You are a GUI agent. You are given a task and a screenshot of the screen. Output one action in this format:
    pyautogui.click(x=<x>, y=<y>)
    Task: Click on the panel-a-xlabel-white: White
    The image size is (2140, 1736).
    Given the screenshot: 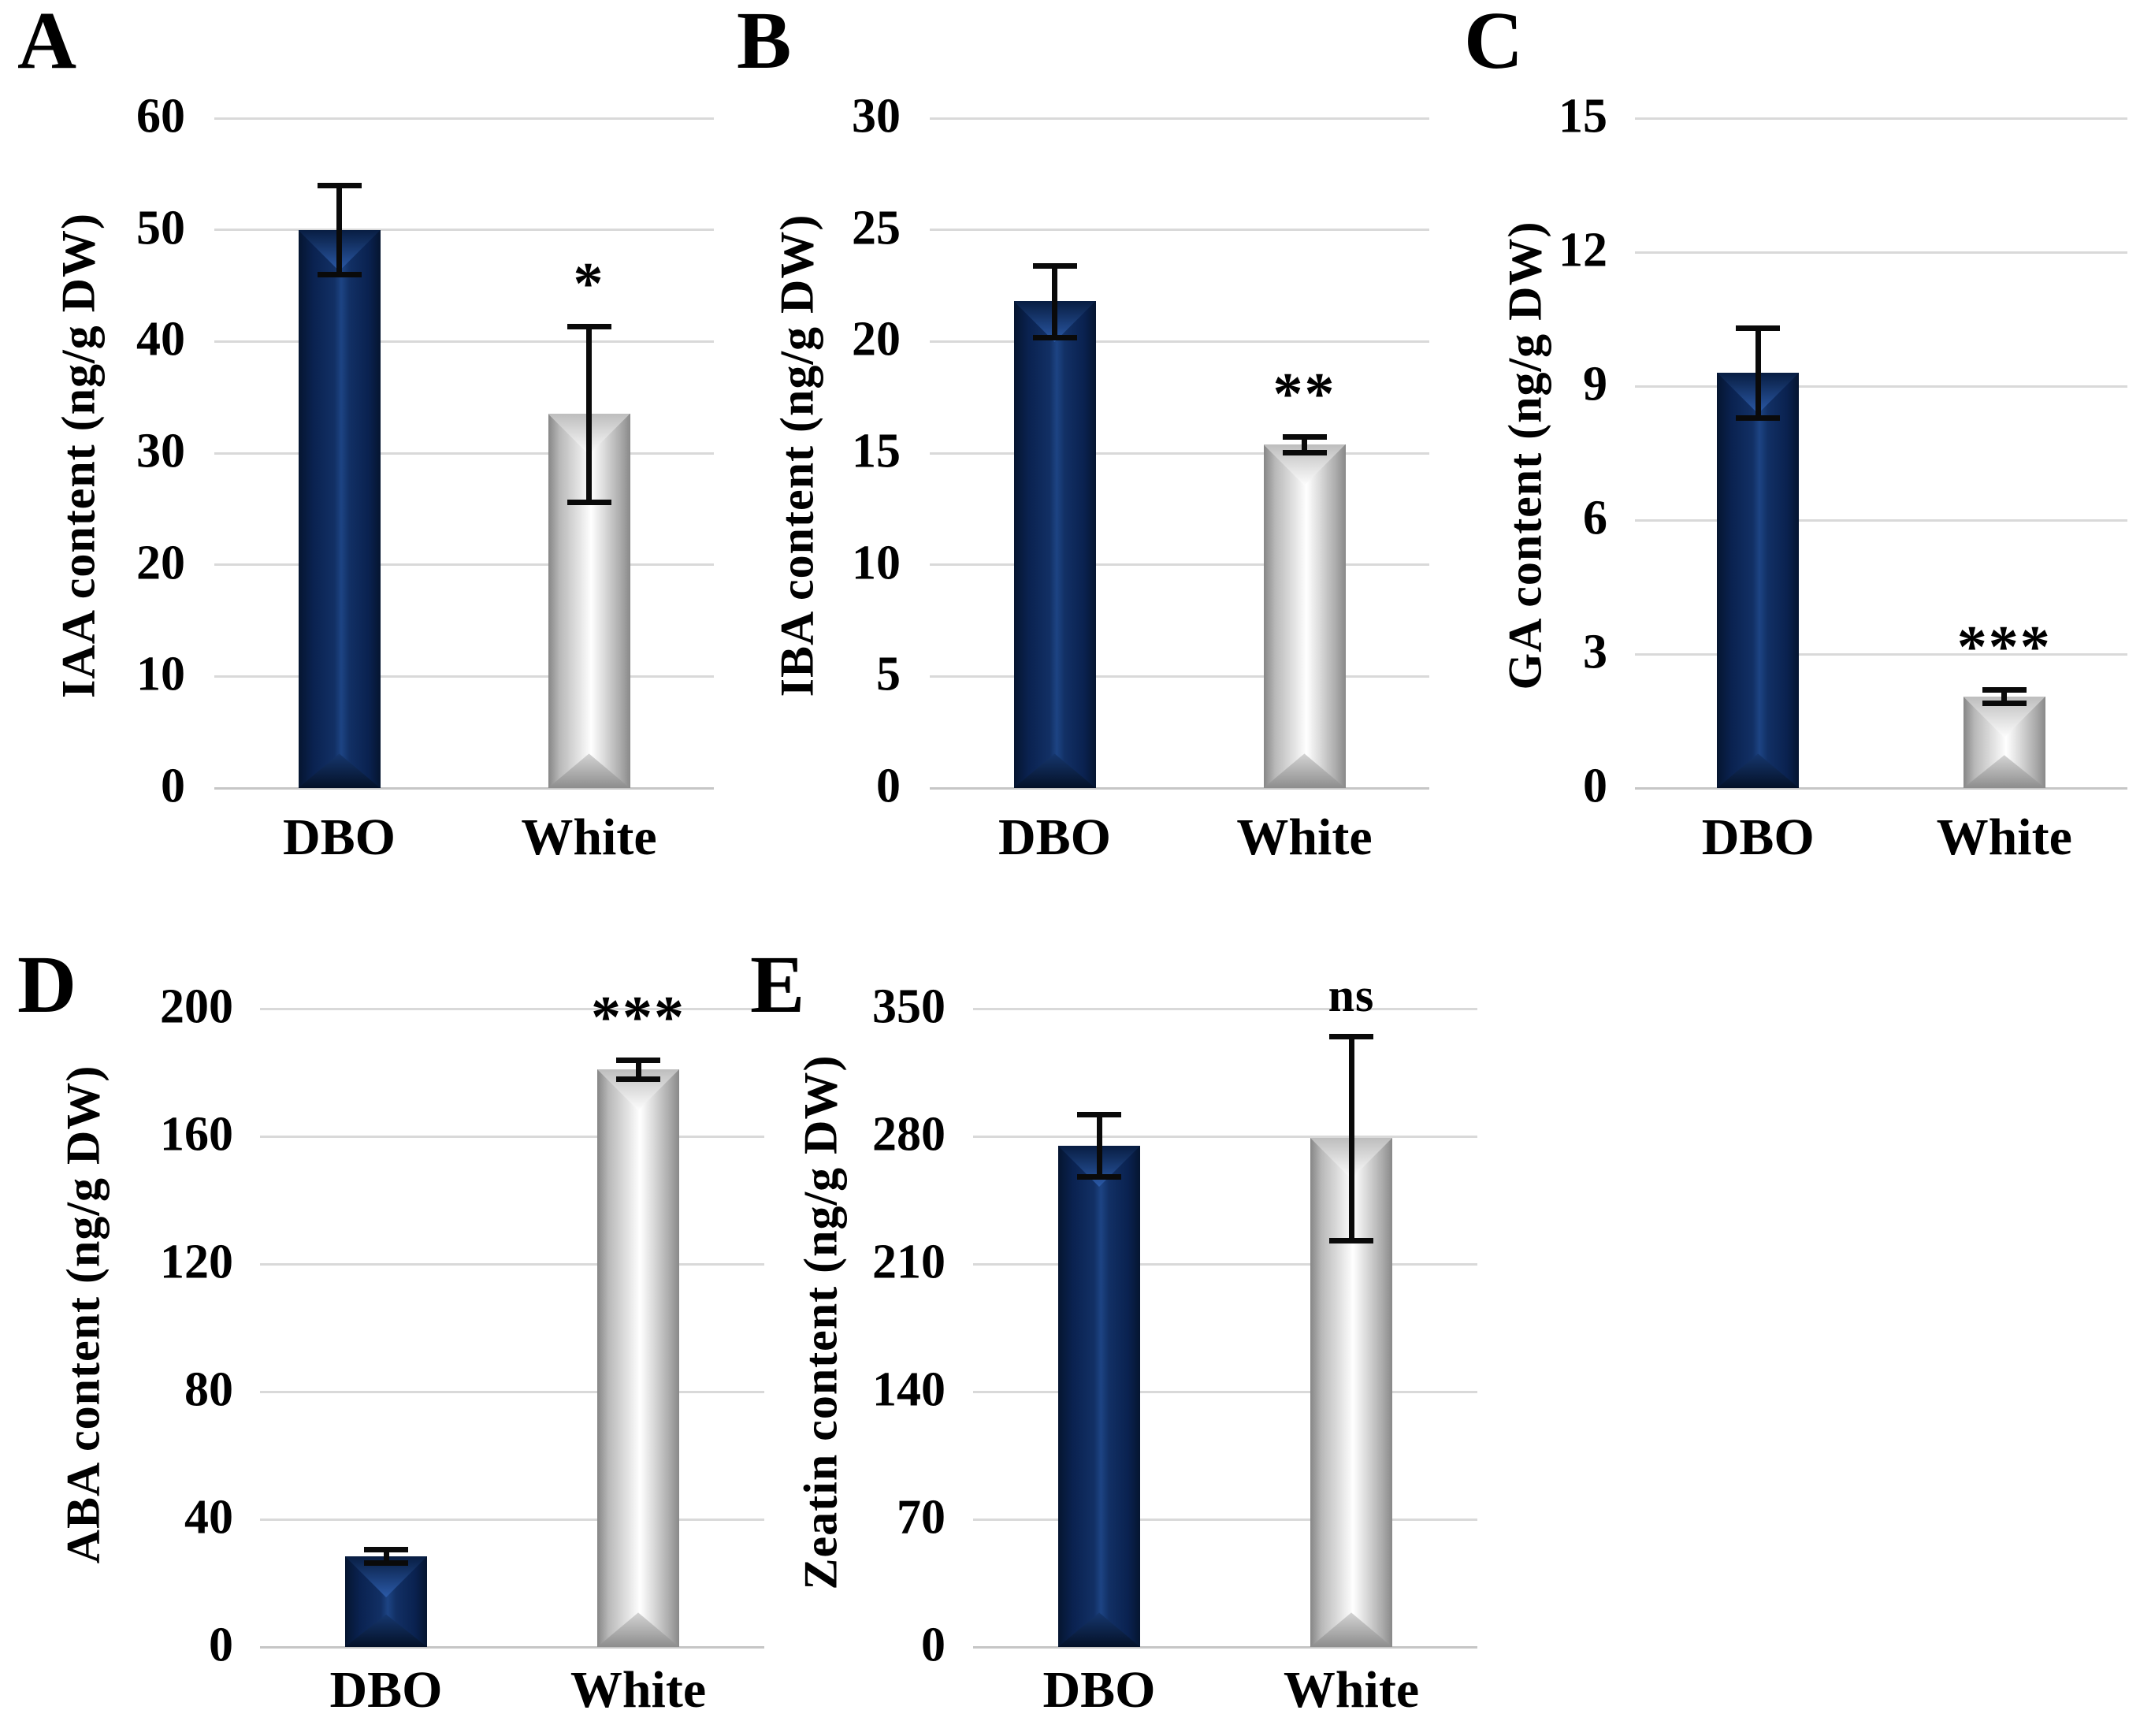 What is the action you would take?
    pyautogui.click(x=589, y=837)
    